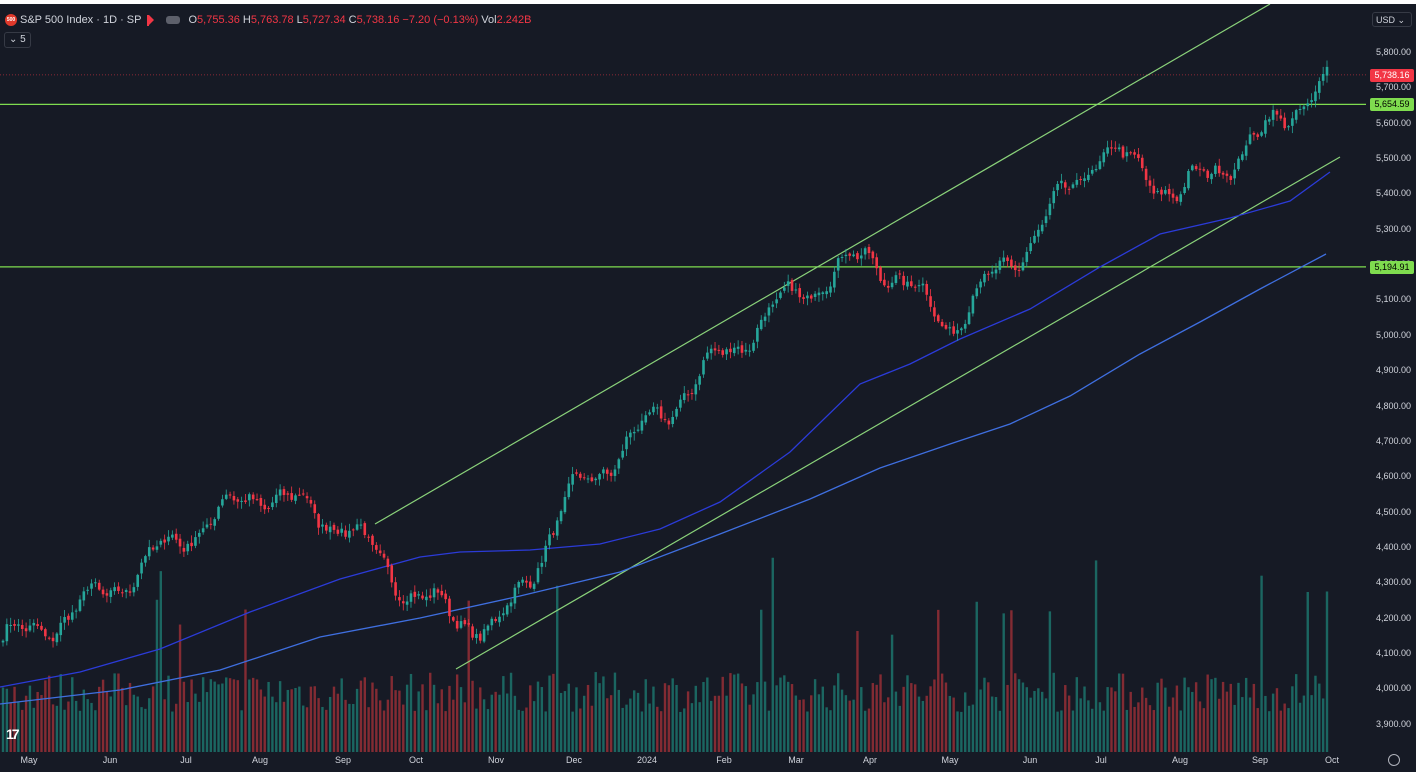  What do you see at coordinates (151, 20) in the screenshot?
I see `flag-icon` at bounding box center [151, 20].